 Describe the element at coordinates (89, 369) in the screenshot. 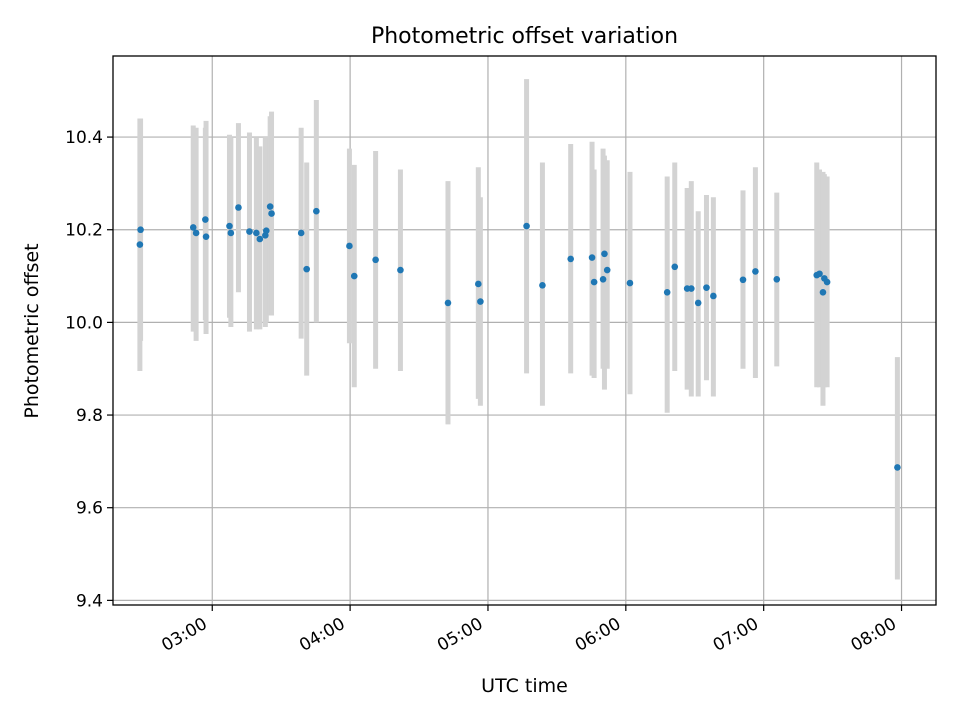

I see `y-axis-ticks: 9.4 9.6 9.8 10.0 10.2 10.4` at that location.